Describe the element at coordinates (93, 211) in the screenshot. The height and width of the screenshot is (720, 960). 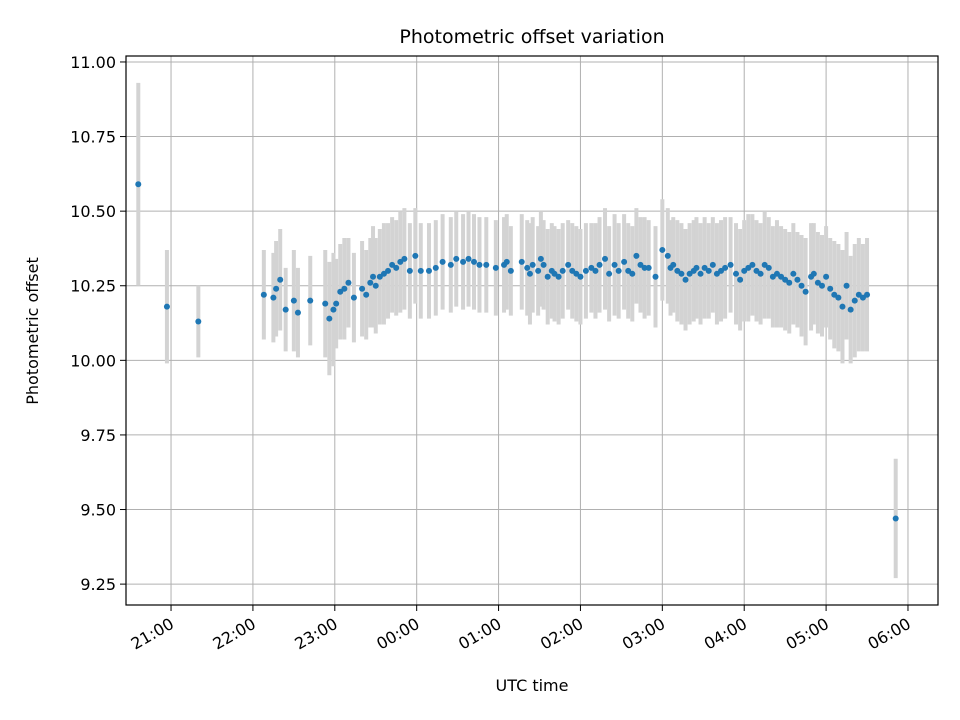
I see `y-tick-label: 10.50` at that location.